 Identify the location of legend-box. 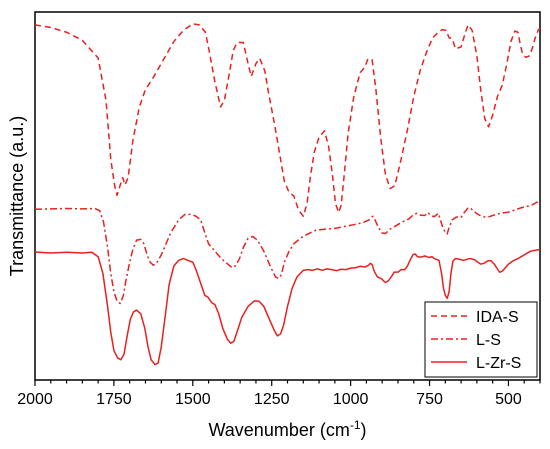
(481, 339).